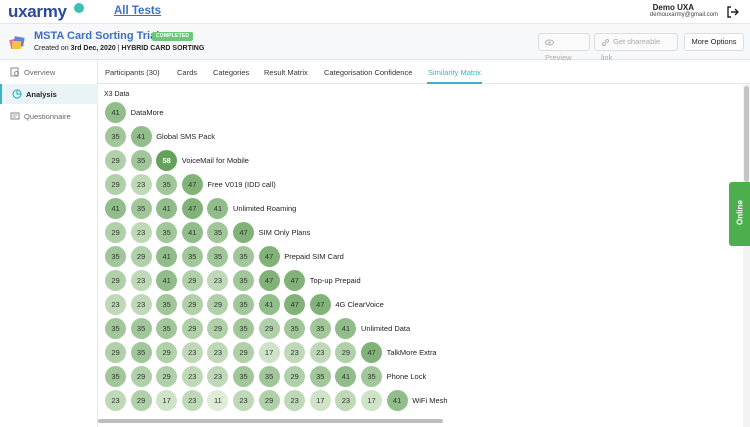 Image resolution: width=750 pixels, height=427 pixels. I want to click on vertical-scrollbar, so click(746, 134).